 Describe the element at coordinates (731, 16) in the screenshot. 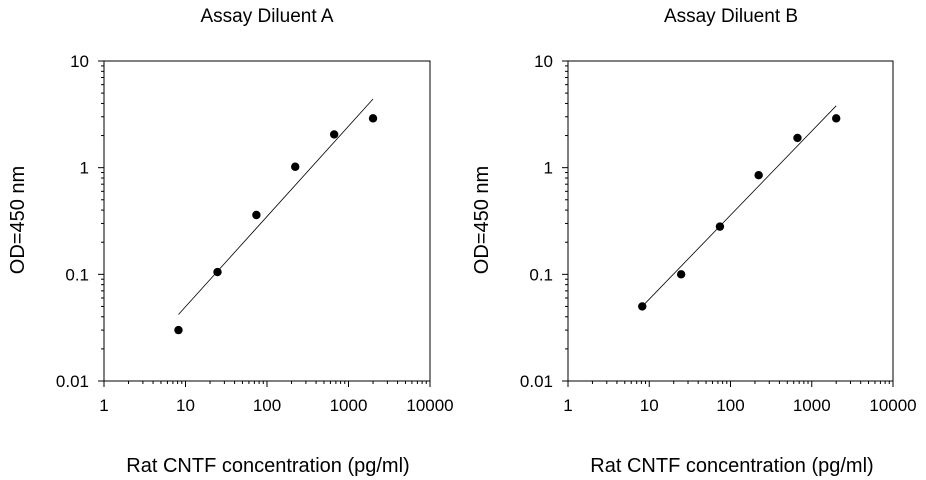

I see `chart-title: Assay Diluent B` at that location.